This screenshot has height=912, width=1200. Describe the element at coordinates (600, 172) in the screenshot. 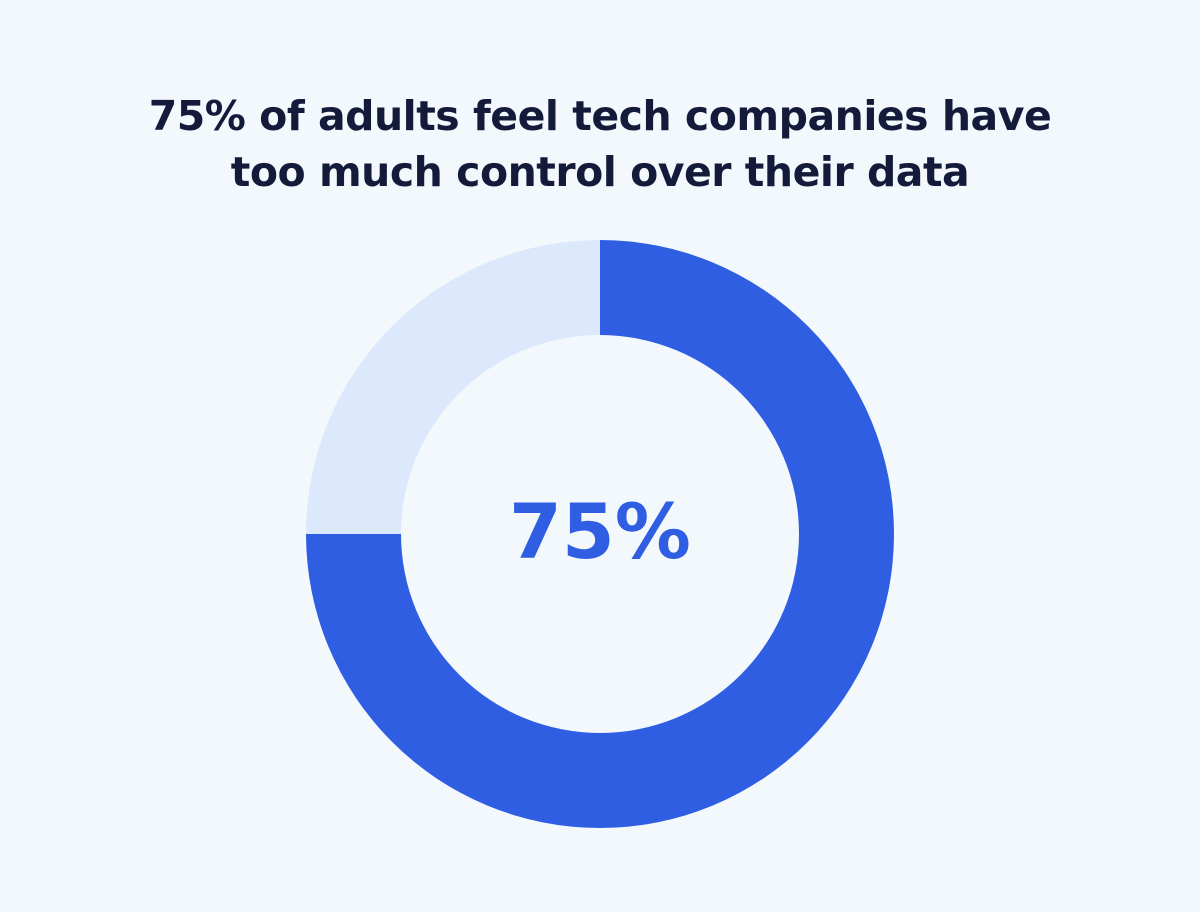

I see `chart-title-line-2: too much control over their data` at that location.